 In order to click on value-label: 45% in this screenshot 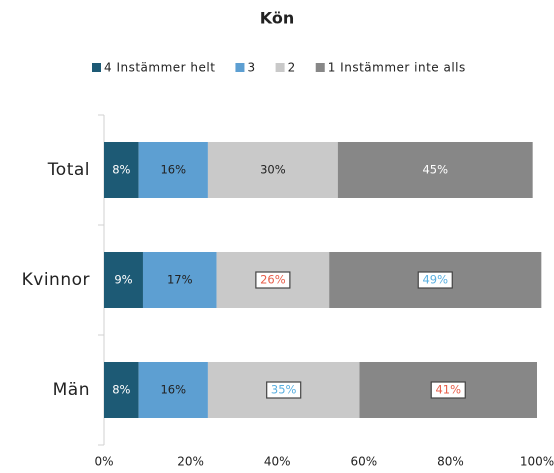, I will do `click(435, 170)`.